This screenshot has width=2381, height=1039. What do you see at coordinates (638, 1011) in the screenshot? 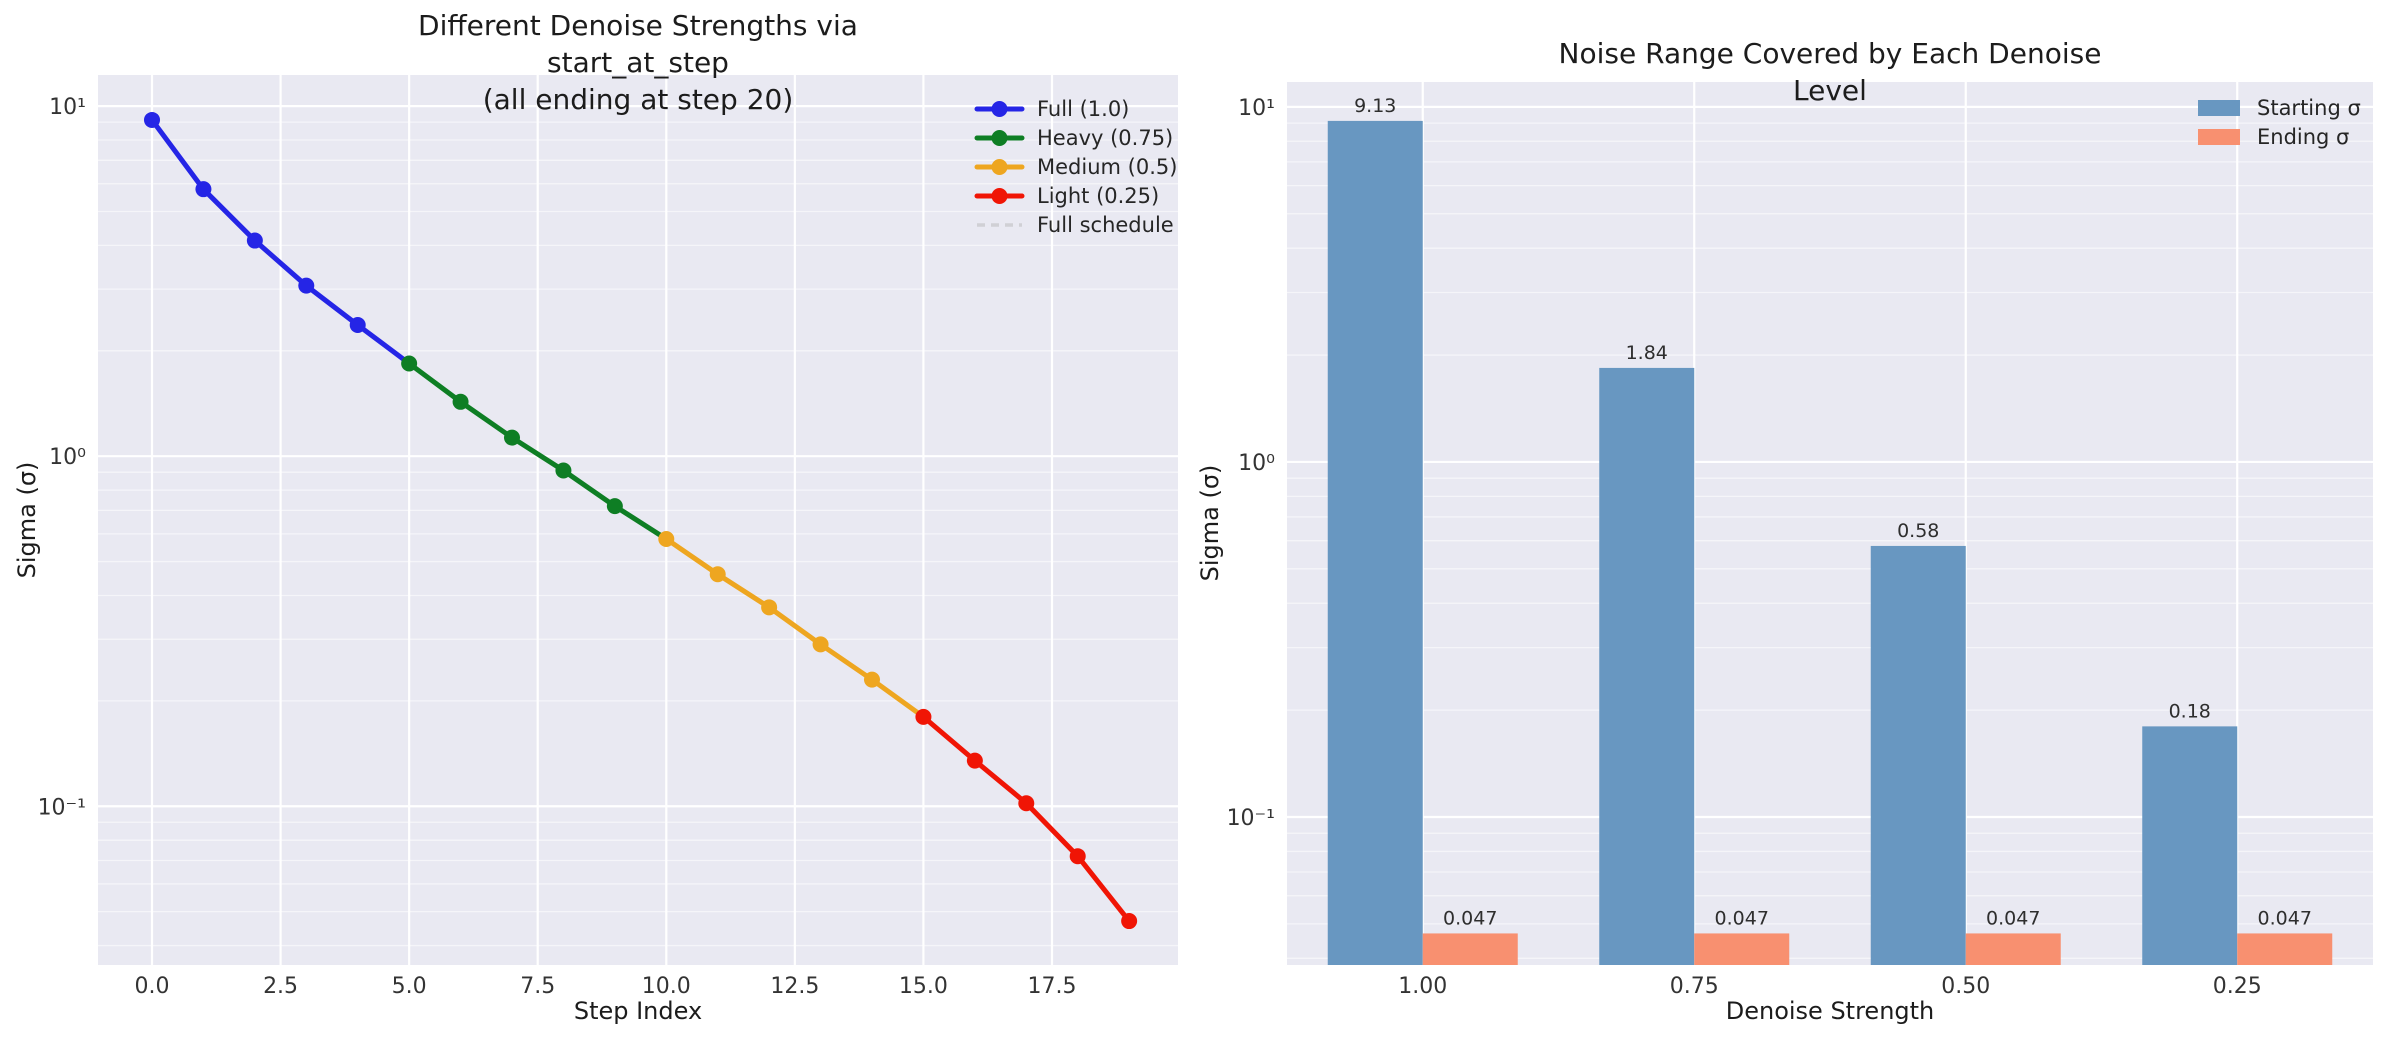
I see `line-chart-xlabel: Step Index` at bounding box center [638, 1011].